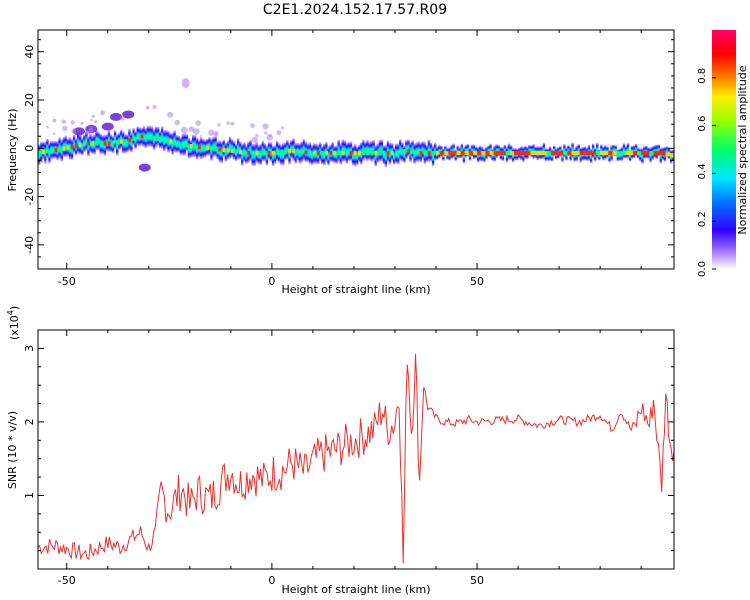 The width and height of the screenshot is (750, 600). I want to click on snr-multiplier-close: ), so click(14, 308).